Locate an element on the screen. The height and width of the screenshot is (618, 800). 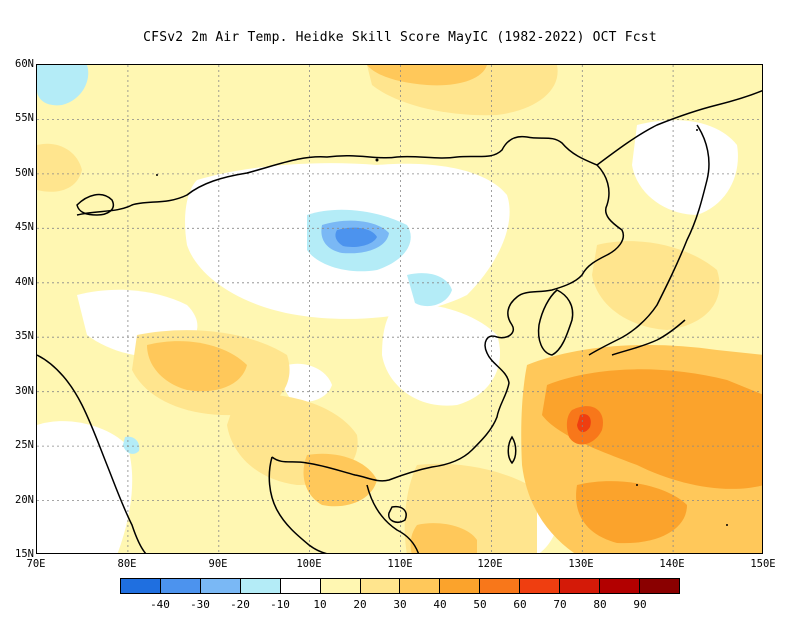
lon-label-70e: 70E is located at coordinates (36, 564).